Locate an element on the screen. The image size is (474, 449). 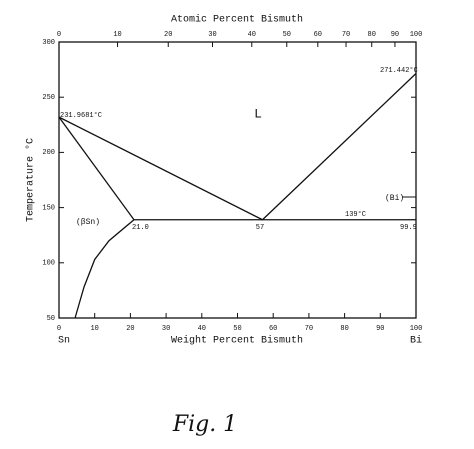
top-tick-label: 50 is located at coordinates (287, 35).